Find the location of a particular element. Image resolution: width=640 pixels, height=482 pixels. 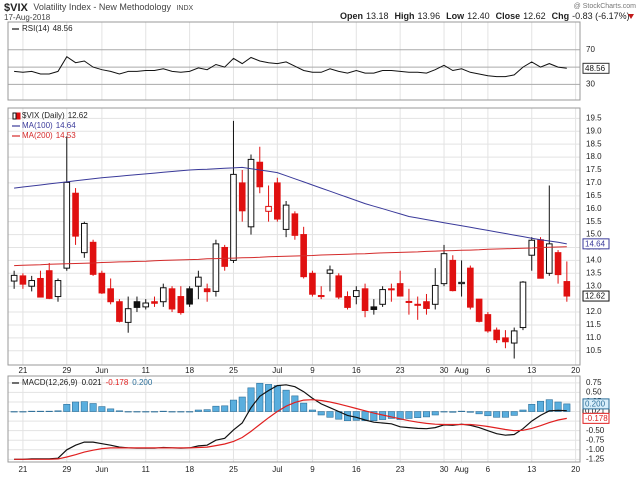

panel-frame is located at coordinates (294, 61).